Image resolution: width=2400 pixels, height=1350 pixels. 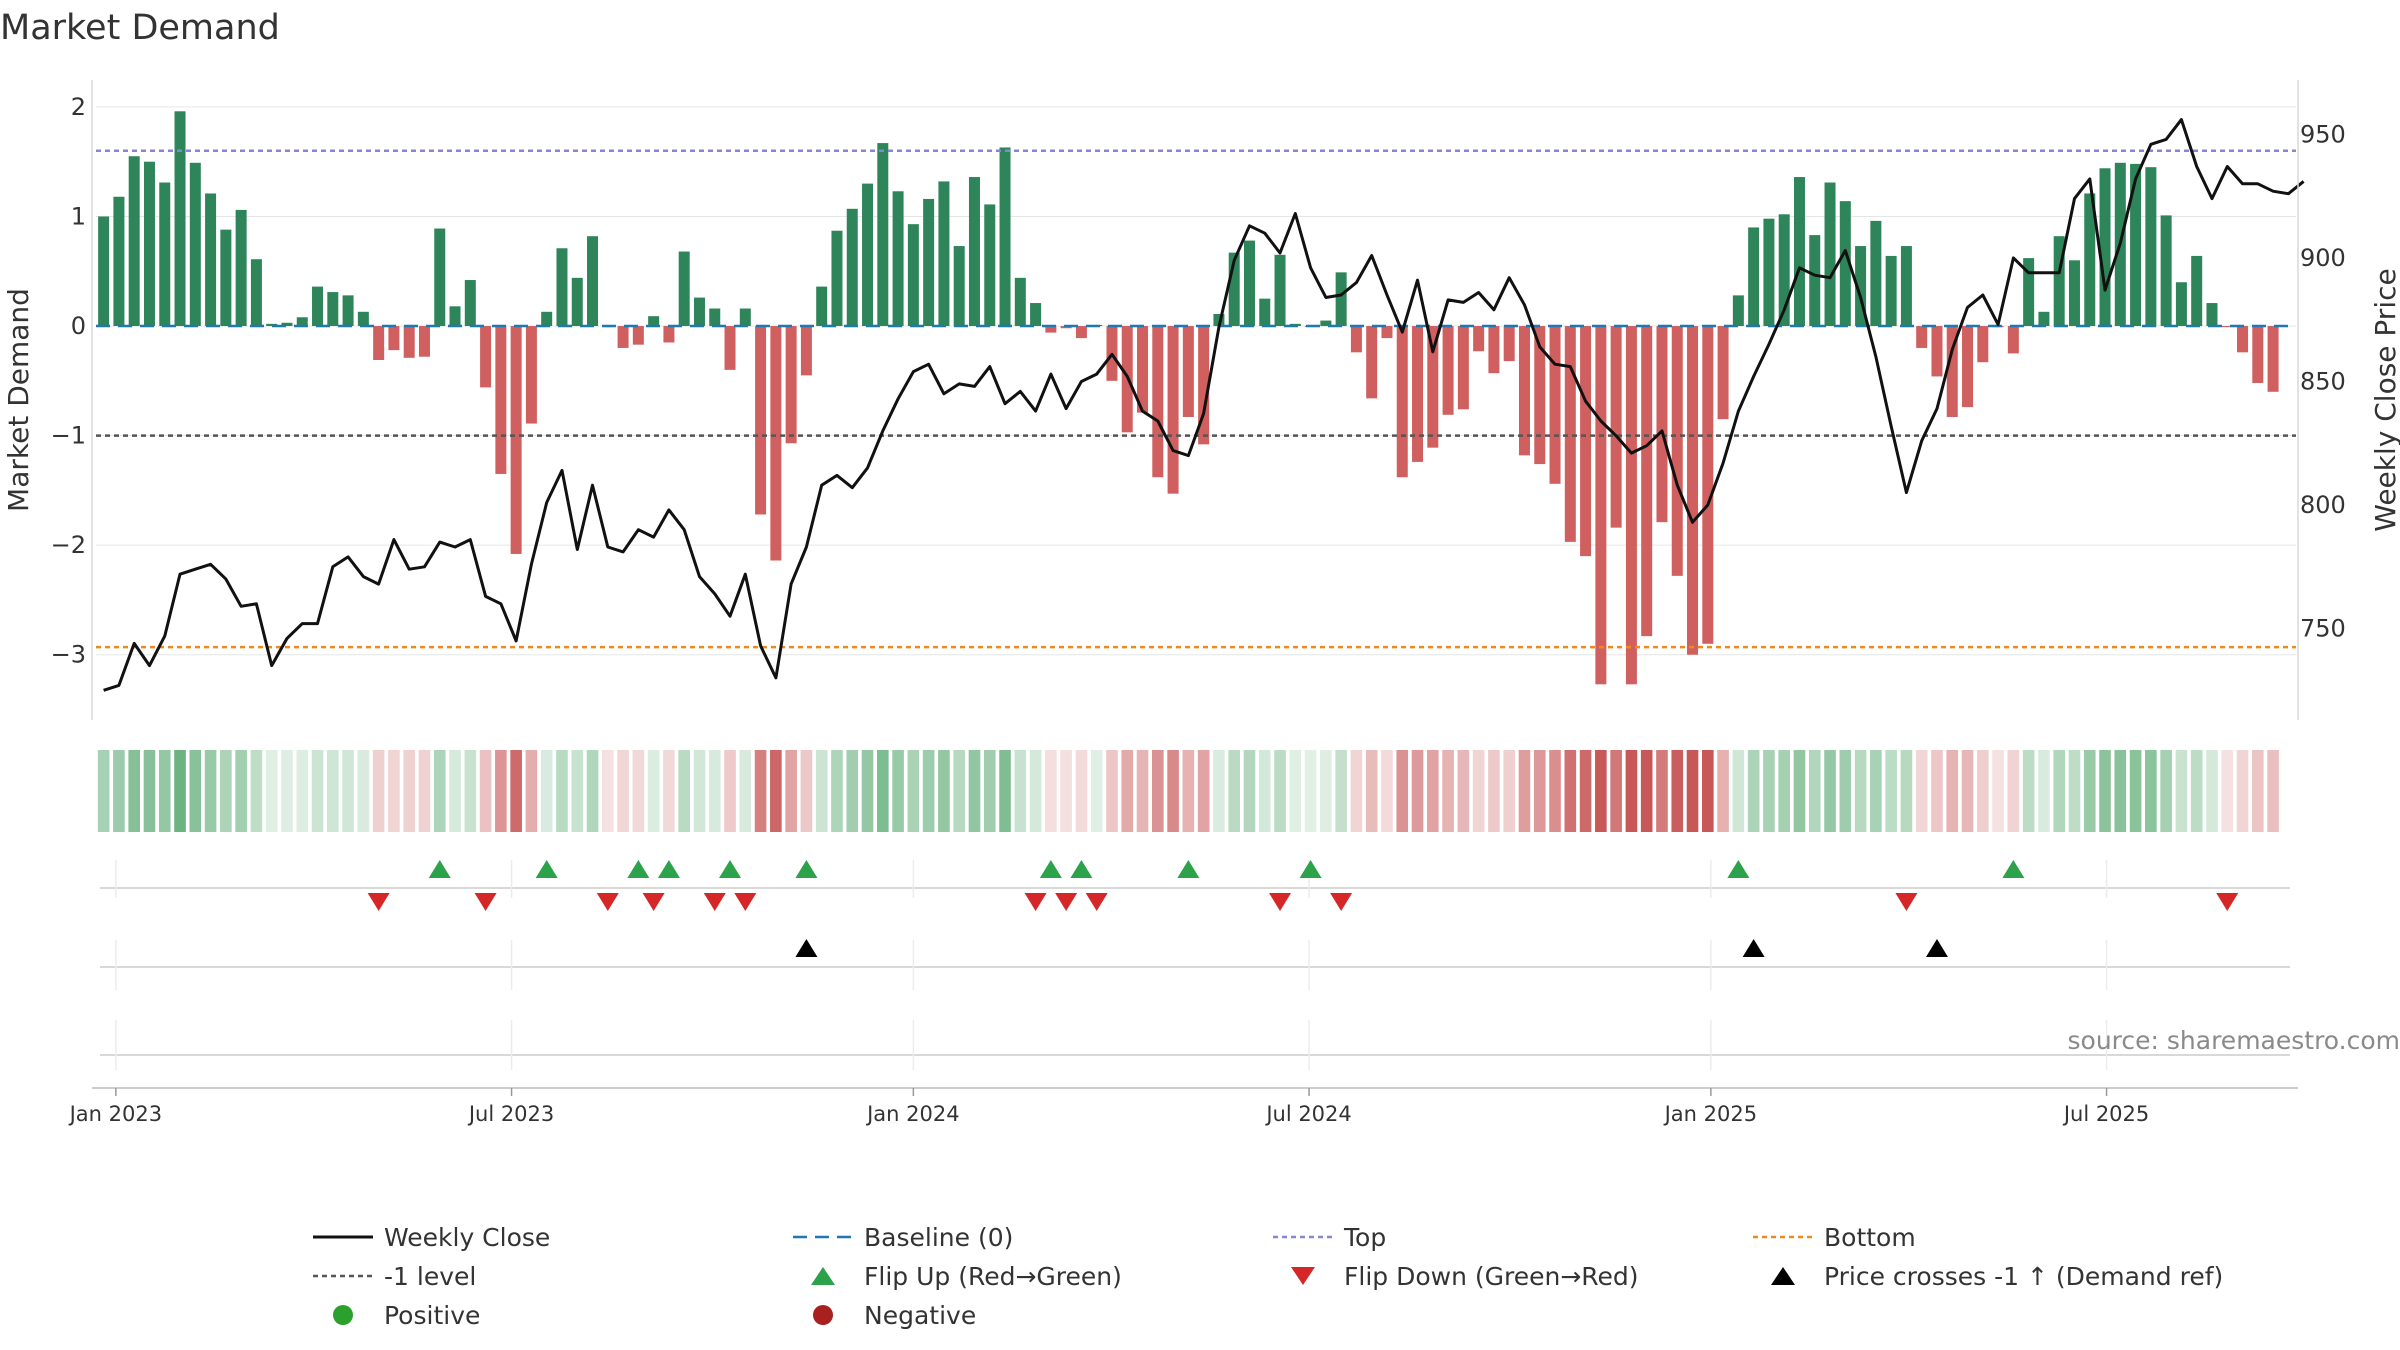 What do you see at coordinates (2323, 258) in the screenshot?
I see `y2-tick-label: 900` at bounding box center [2323, 258].